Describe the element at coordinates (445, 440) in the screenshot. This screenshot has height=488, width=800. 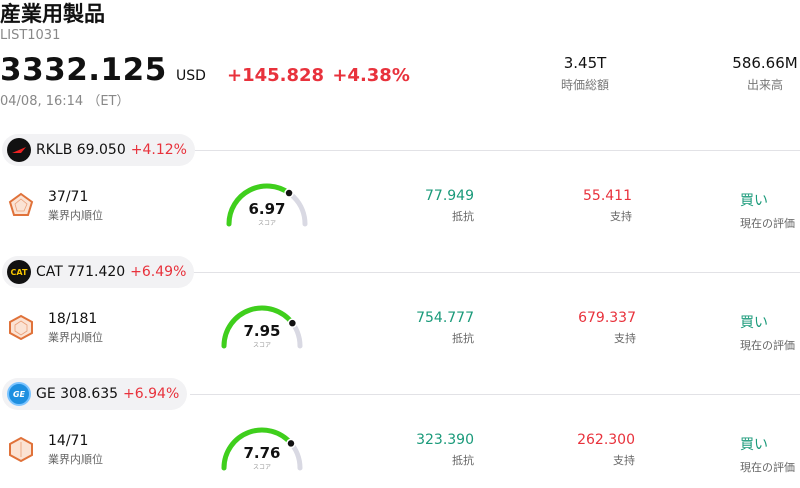
I see `resistance-value: 323.390` at that location.